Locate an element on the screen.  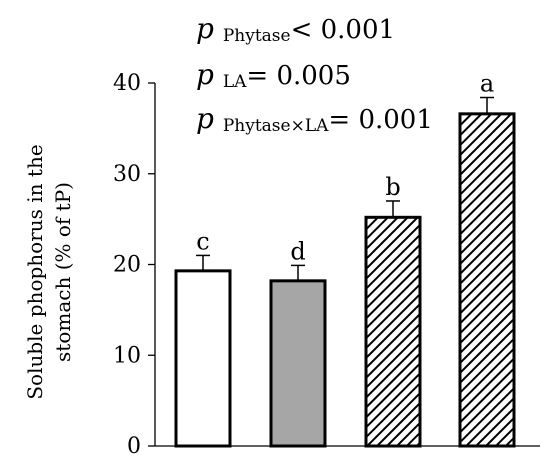
p-value-annotation: p Phytase×LA= 0.001 is located at coordinates (314, 119).